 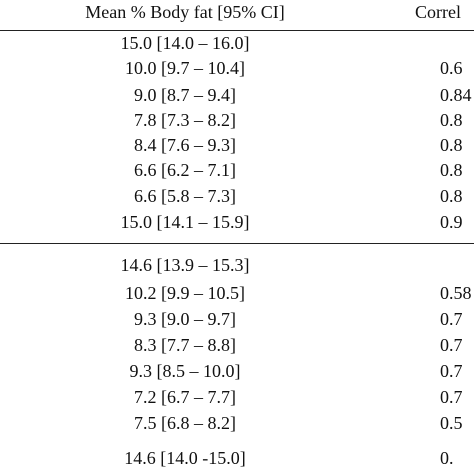 What do you see at coordinates (185, 397) in the screenshot?
I see `ci-cell: 7.2 [6.7 – 7.7]` at bounding box center [185, 397].